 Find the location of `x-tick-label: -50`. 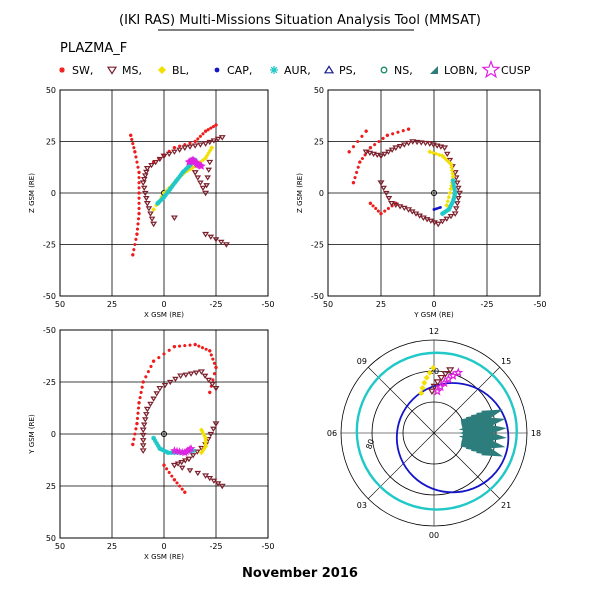

x-tick-label: -50 is located at coordinates (267, 304).